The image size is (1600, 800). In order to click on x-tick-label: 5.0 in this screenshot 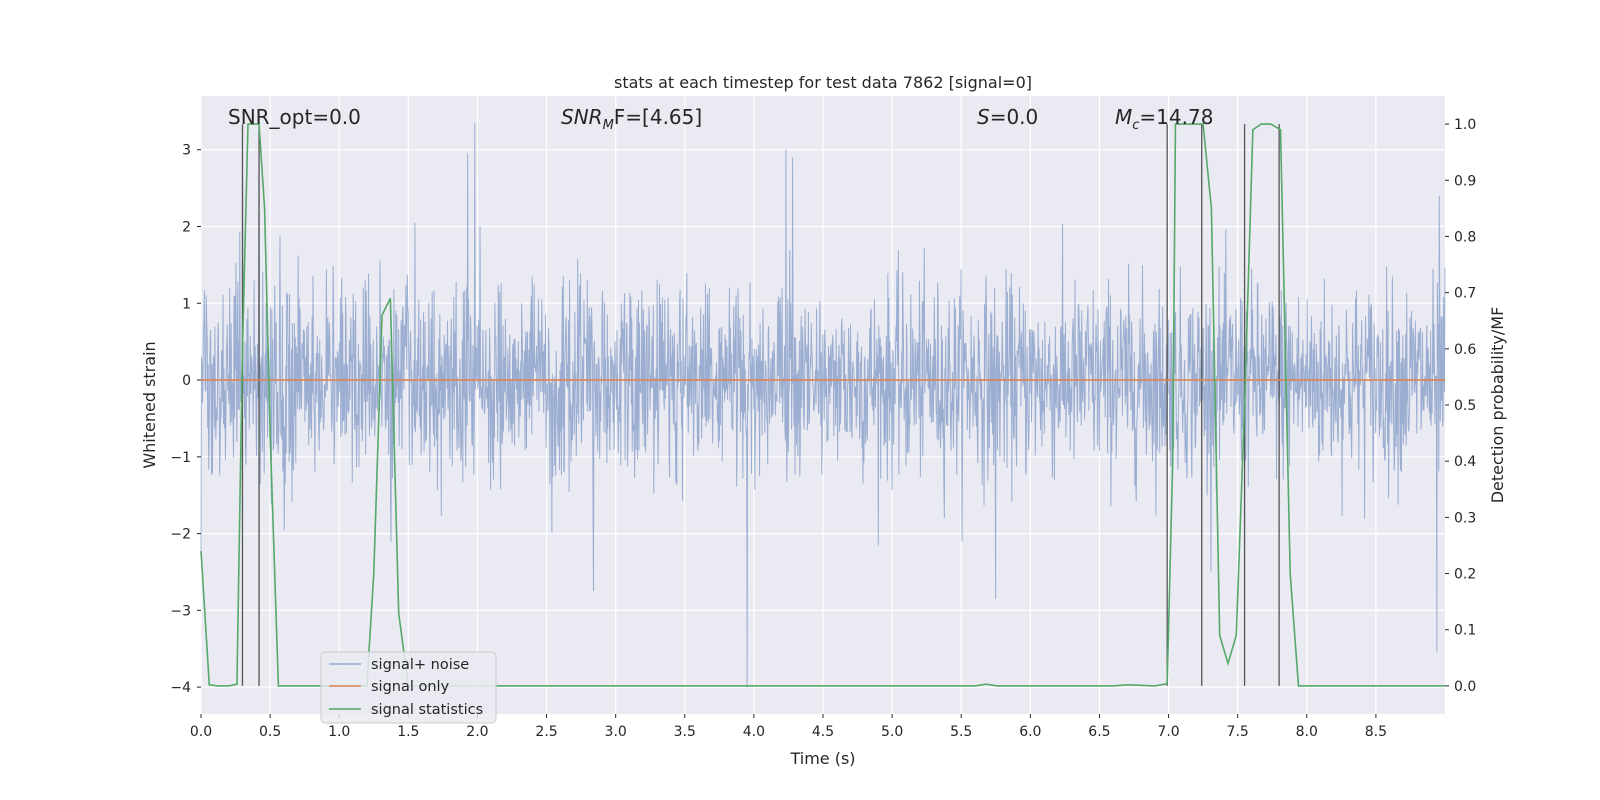, I will do `click(892, 732)`.